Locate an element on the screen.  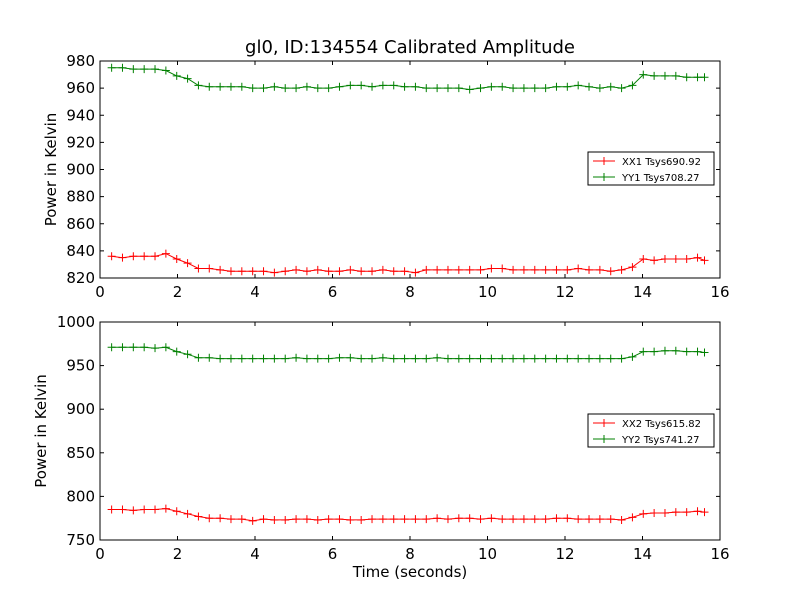
y-tick-label: 940 is located at coordinates (80, 115).